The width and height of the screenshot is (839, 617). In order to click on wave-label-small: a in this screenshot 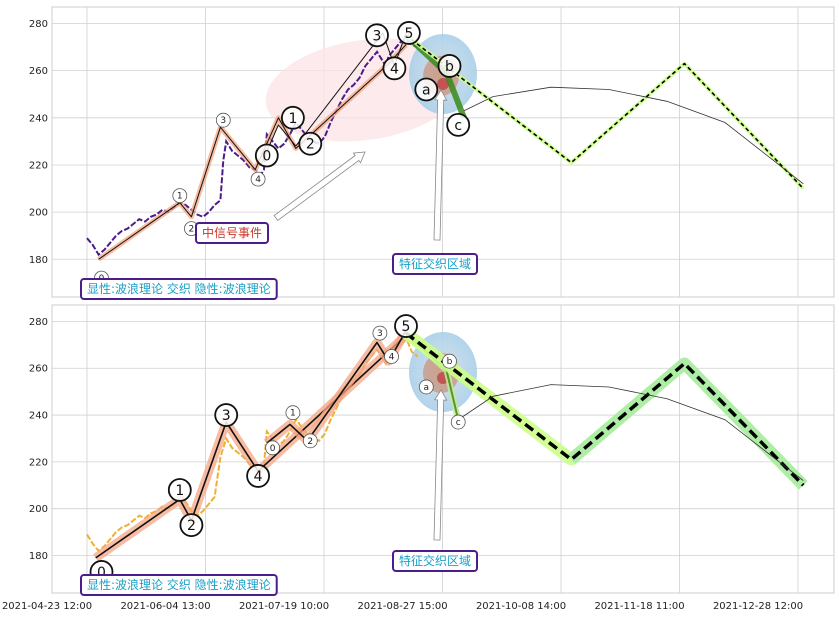, I will do `click(427, 388)`.